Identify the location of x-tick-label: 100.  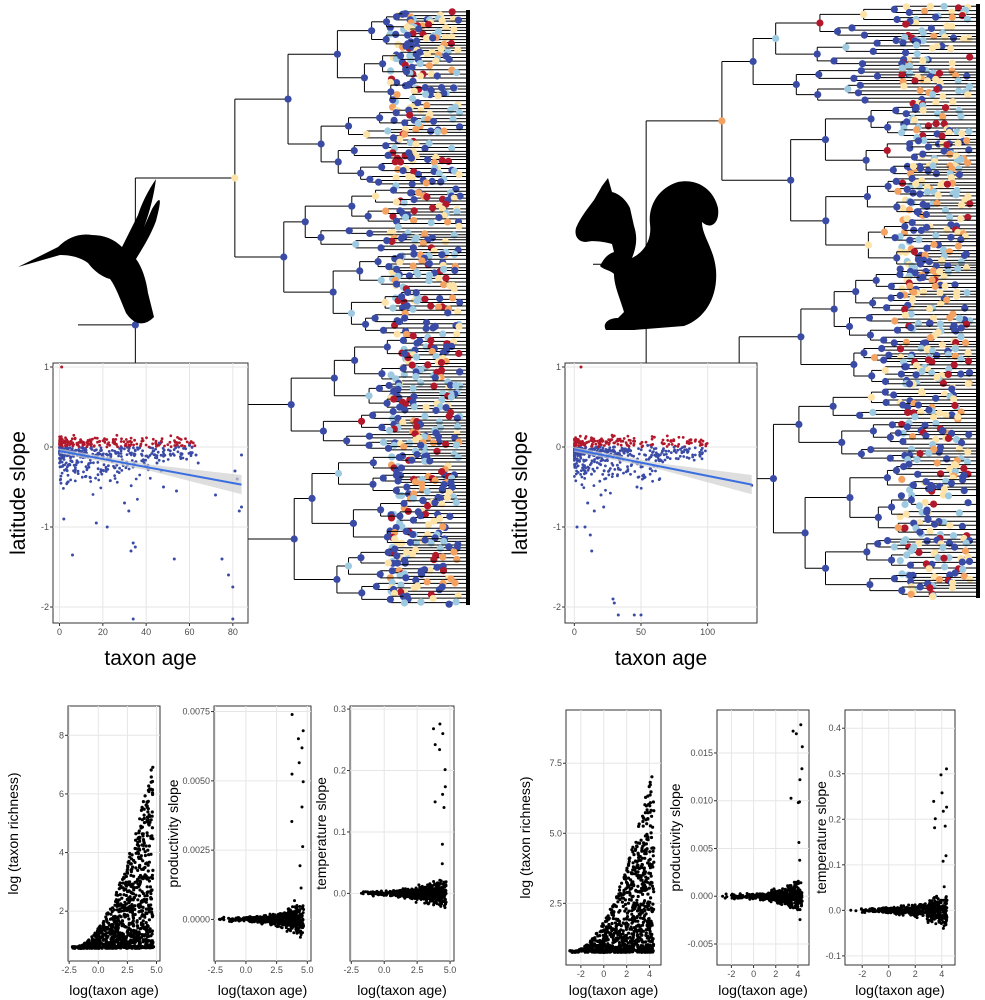
(707, 632).